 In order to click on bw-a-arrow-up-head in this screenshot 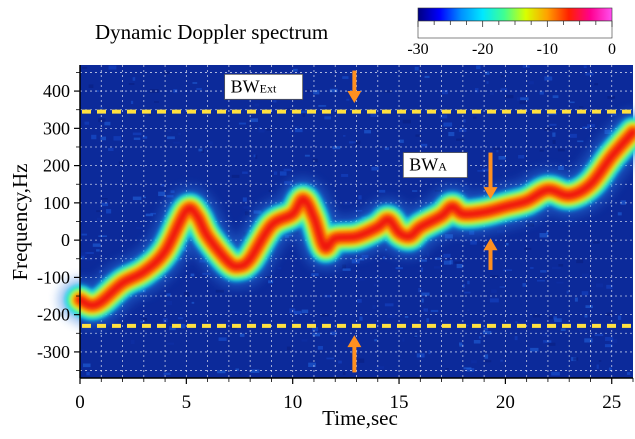, I will do `click(490, 244)`.